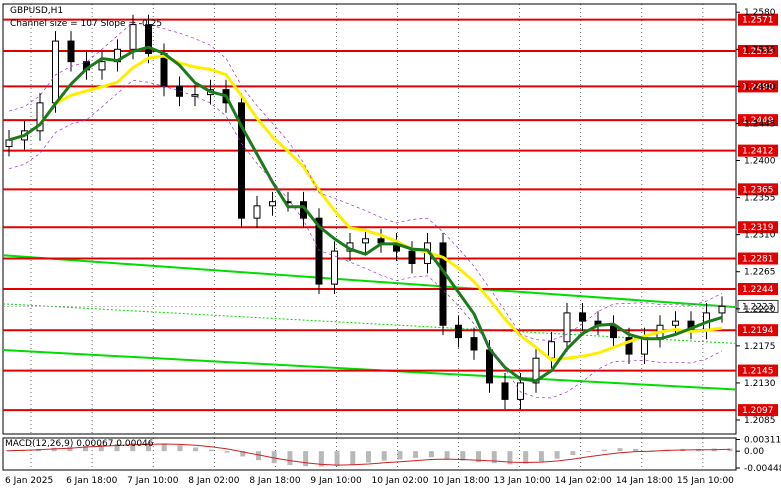 The image size is (781, 493). I want to click on x-tick-label: 8 Jan 18:00, so click(275, 481).